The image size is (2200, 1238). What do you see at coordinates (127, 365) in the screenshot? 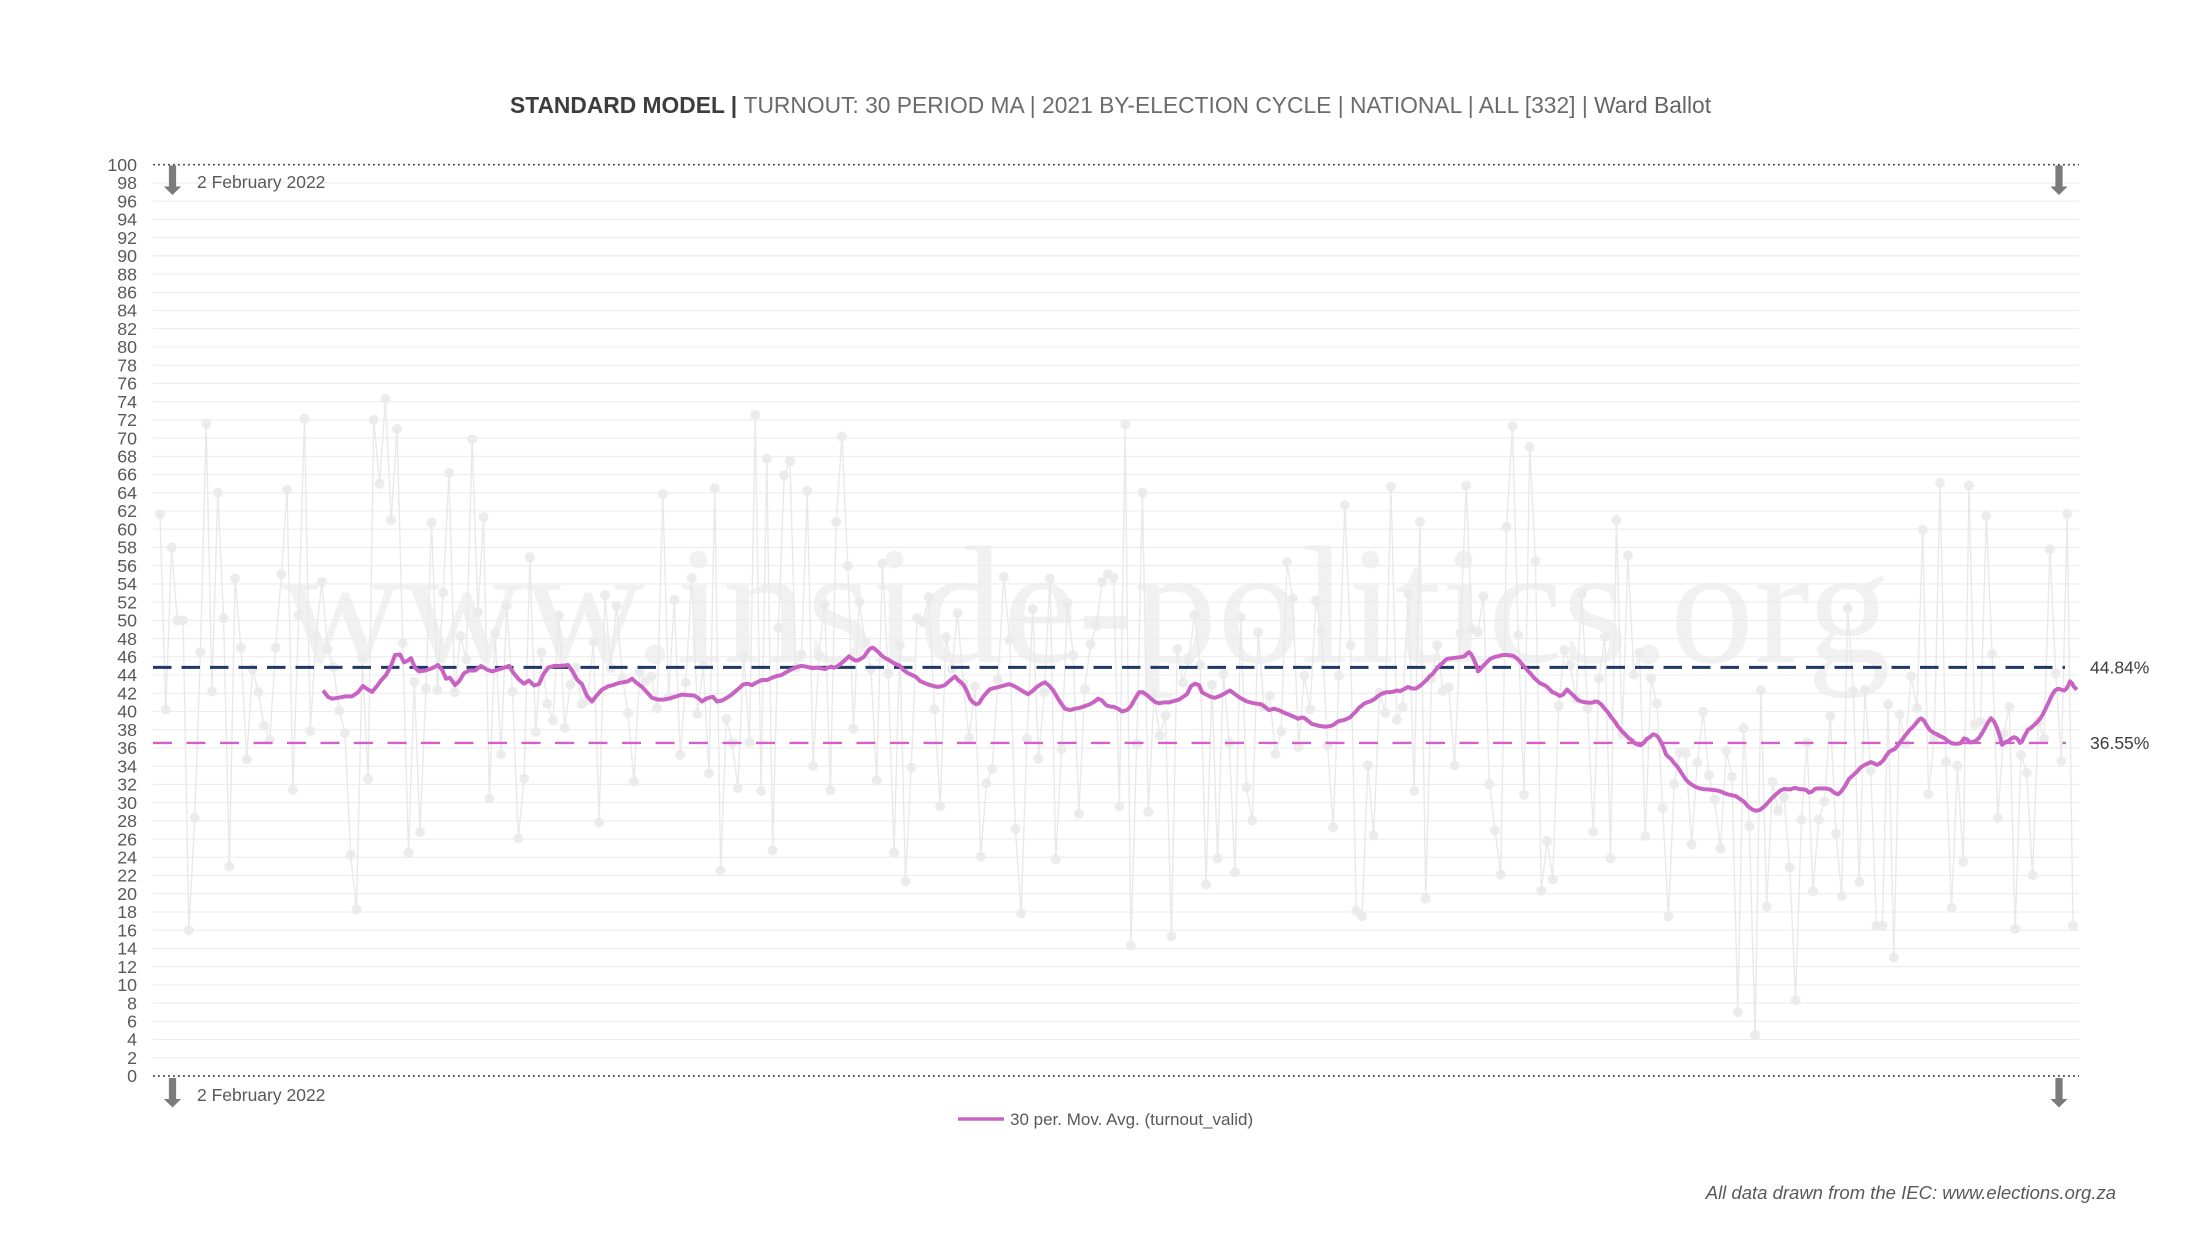
I see `svg-text: 78` at bounding box center [127, 365].